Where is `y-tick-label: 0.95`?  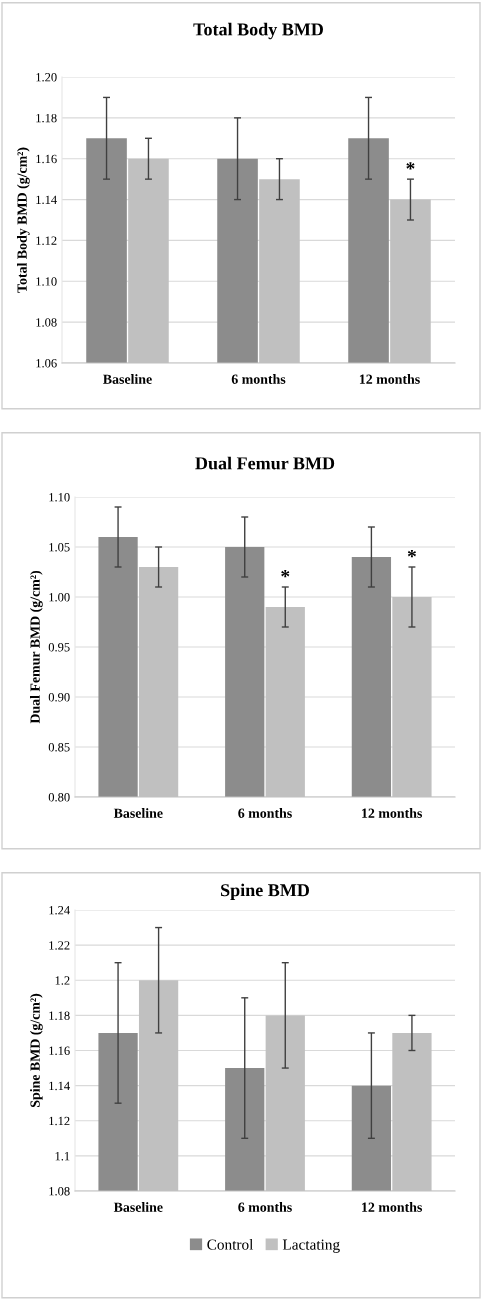
y-tick-label: 0.95 is located at coordinates (59, 647).